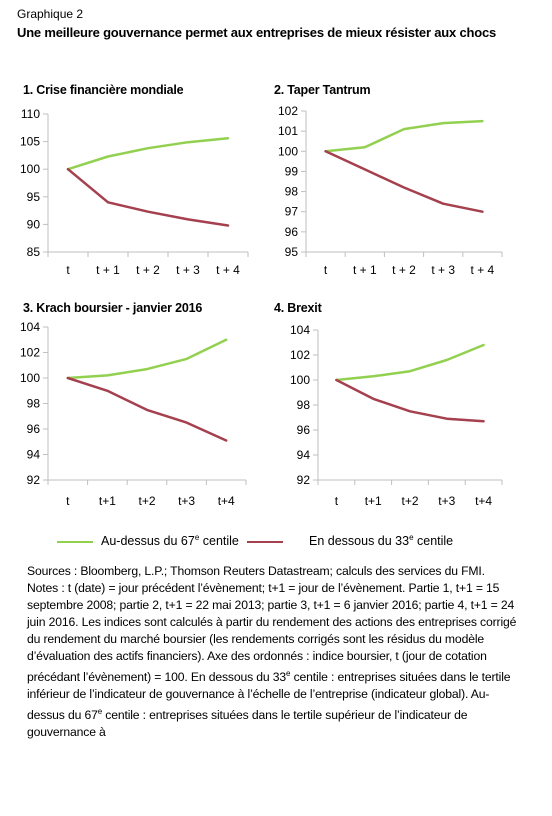 This screenshot has height=816, width=552. I want to click on y-tick-label-1: 105, so click(30, 142).